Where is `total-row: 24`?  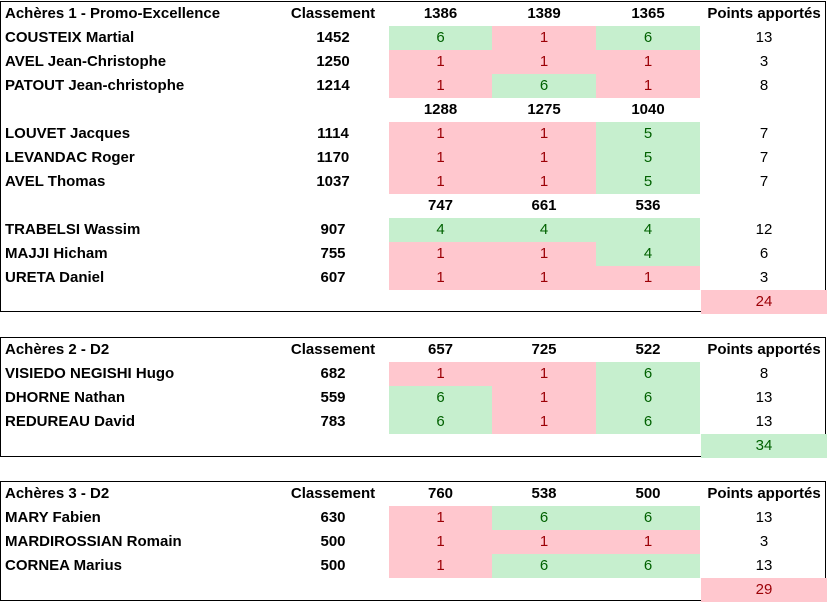
total-row: 24 is located at coordinates (414, 302).